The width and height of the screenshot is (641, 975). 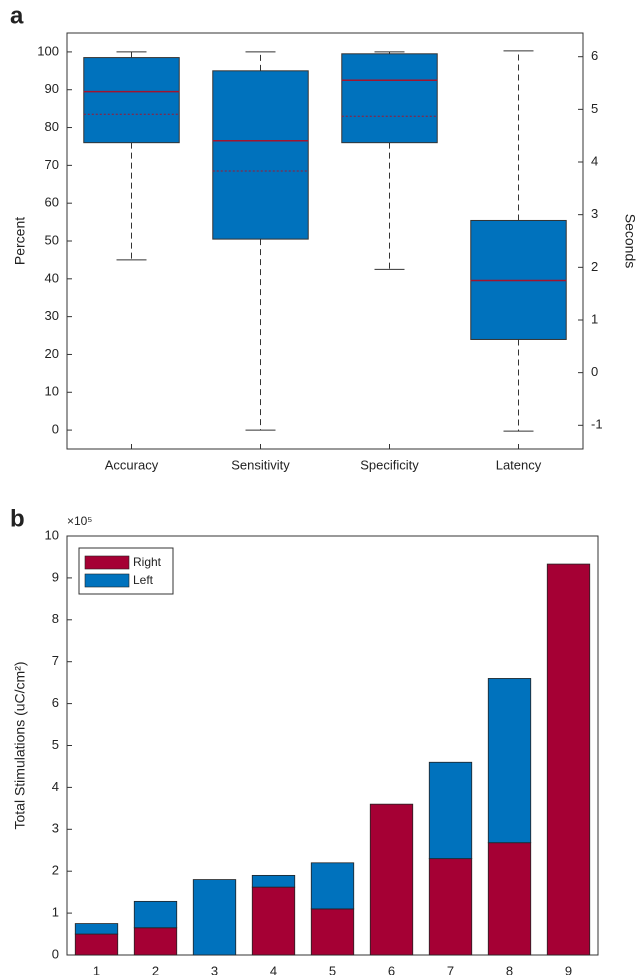 I want to click on y2-tick-label: 3, so click(x=594, y=213).